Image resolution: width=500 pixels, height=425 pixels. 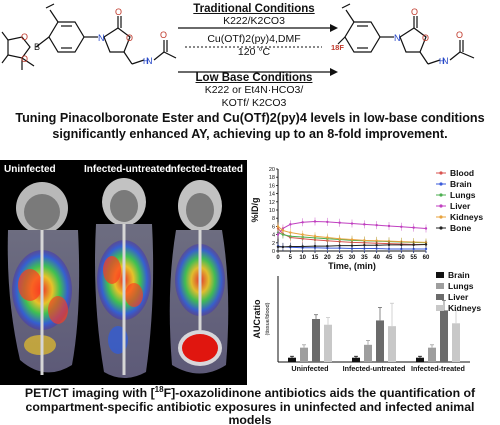 I want to click on mouse-scan-infected-treated, so click(x=199, y=277).